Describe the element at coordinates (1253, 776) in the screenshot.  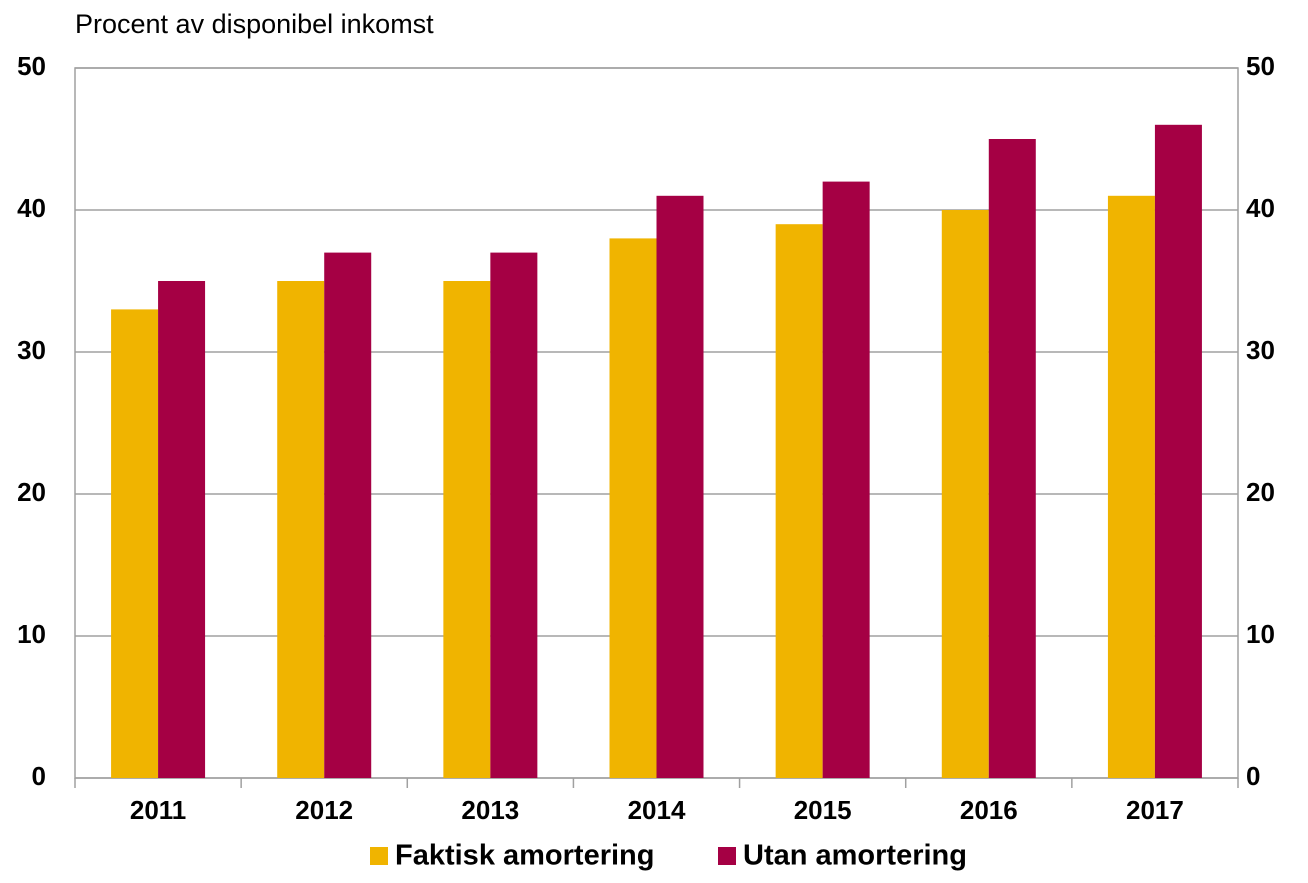
I see `y2-tick-label: 0` at that location.